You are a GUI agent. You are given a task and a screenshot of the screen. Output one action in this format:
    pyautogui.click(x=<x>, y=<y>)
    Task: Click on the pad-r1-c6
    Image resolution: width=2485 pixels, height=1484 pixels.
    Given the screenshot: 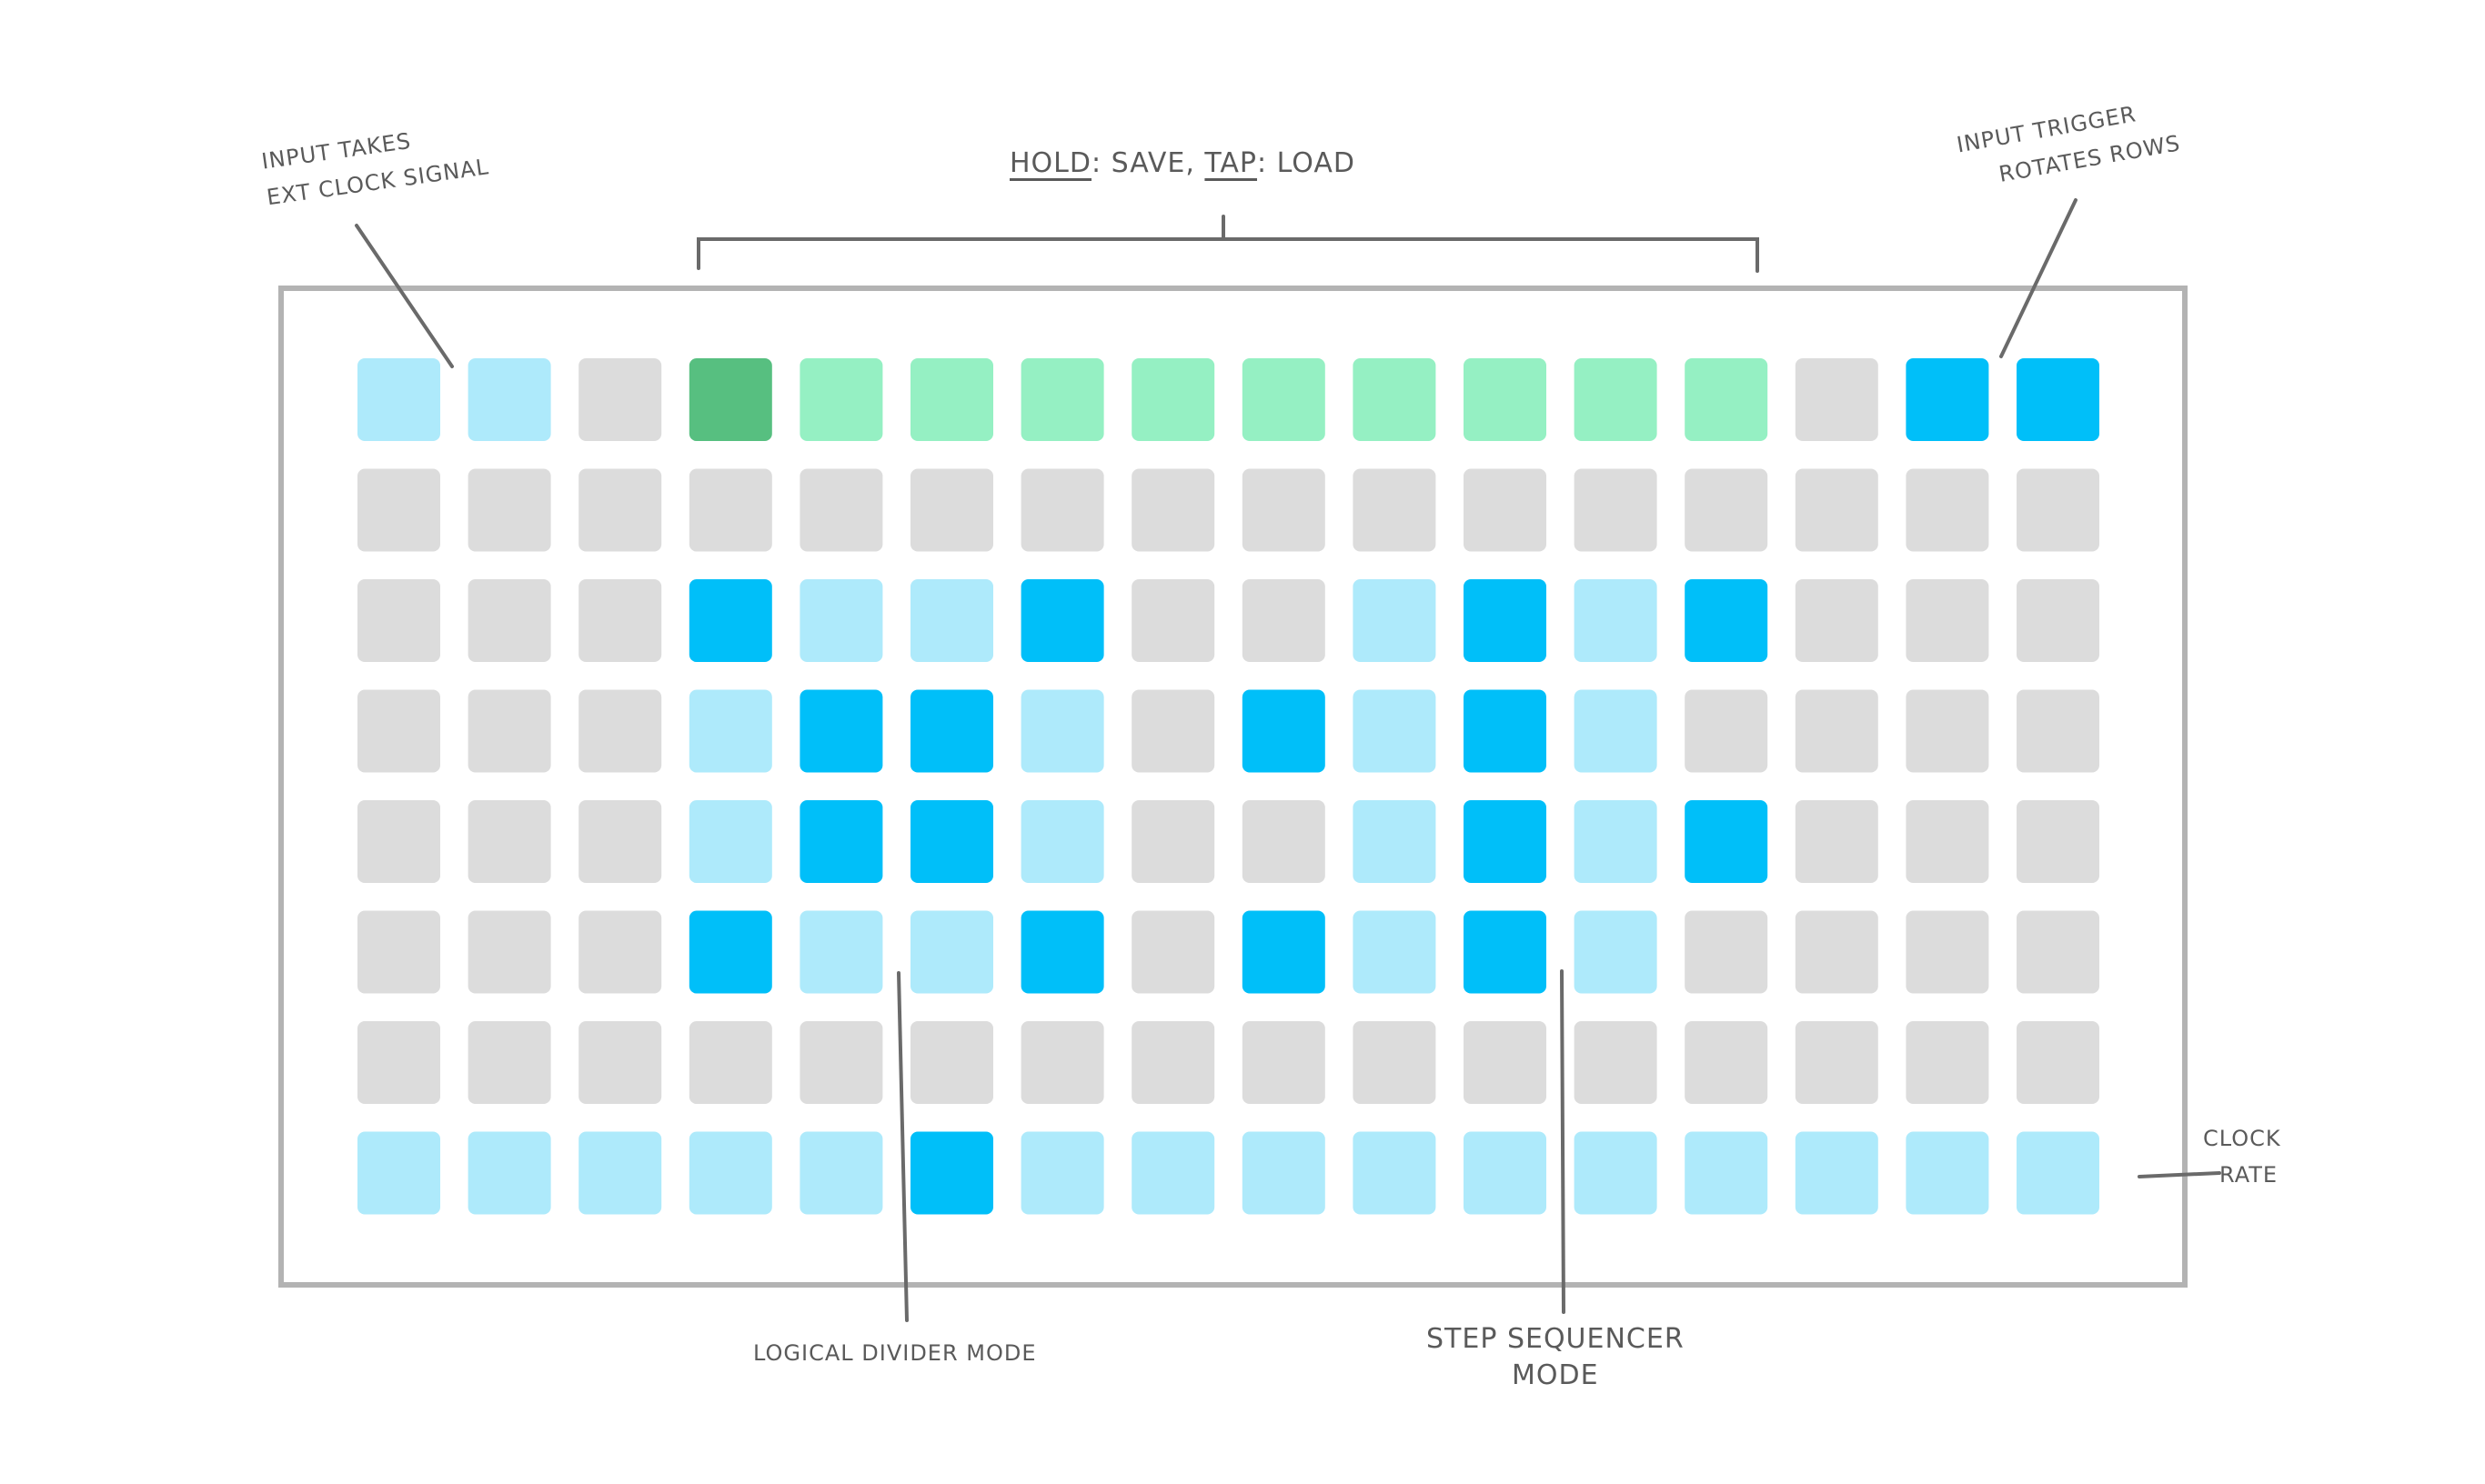 What is the action you would take?
    pyautogui.click(x=951, y=399)
    